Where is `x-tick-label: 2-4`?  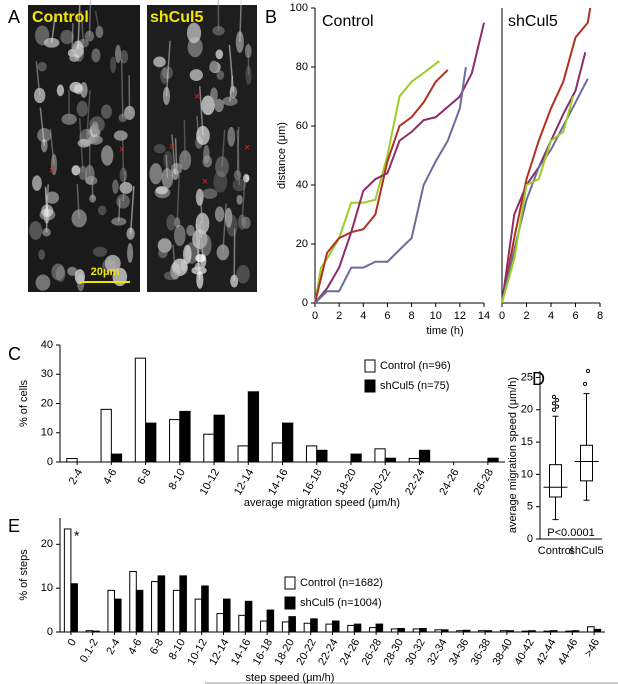
x-tick-label: 2-4 is located at coordinates (113, 647).